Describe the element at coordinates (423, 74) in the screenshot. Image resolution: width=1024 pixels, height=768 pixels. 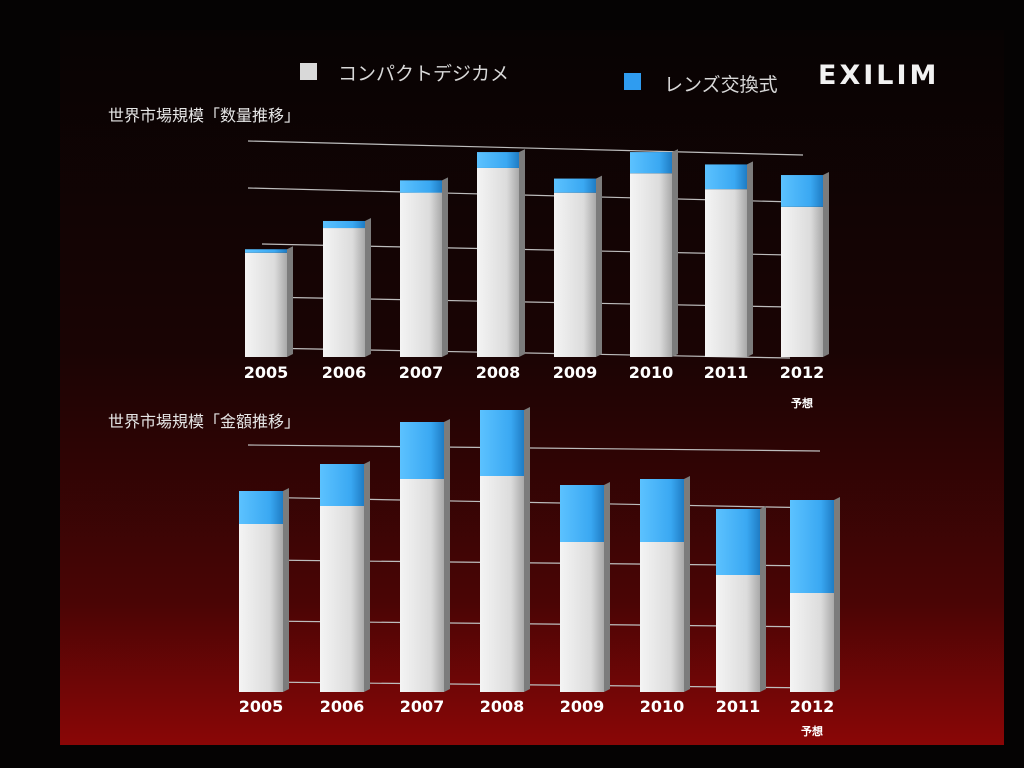
I see `legend-label-compact: コンパクトデジカメ` at that location.